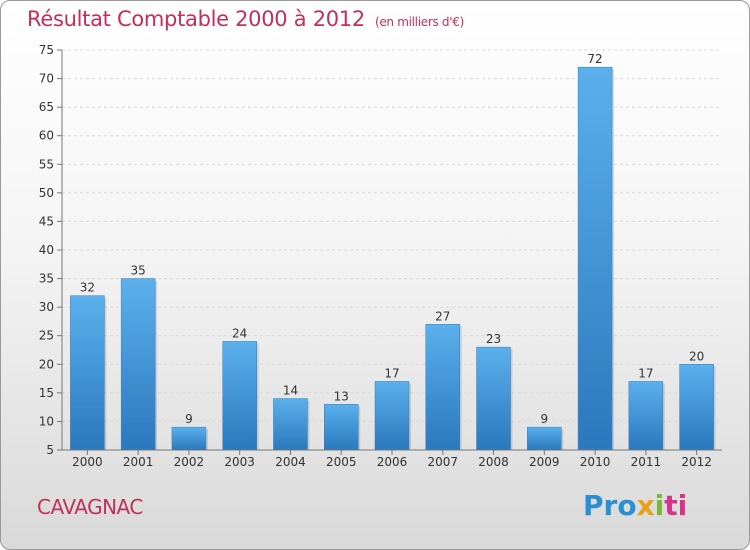 Image resolution: width=750 pixels, height=550 pixels. I want to click on x-tick-label-2011: 2011, so click(646, 462).